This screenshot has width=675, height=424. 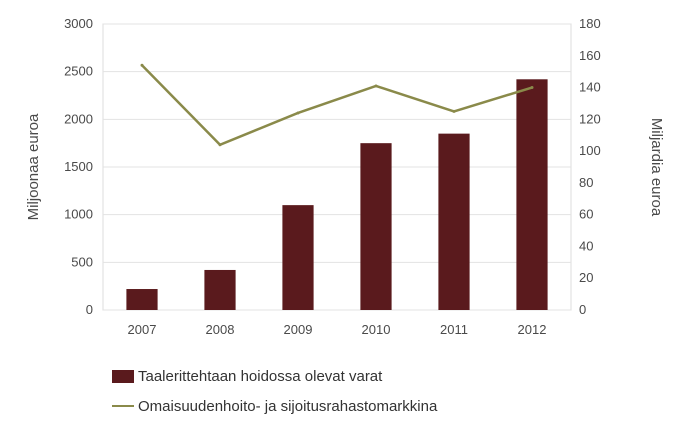 I want to click on y-tick-right: 140, so click(x=590, y=87).